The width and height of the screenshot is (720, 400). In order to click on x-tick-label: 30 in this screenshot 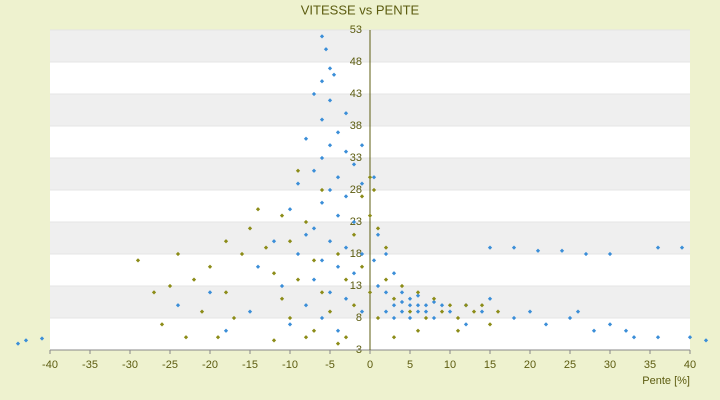, I will do `click(610, 365)`.